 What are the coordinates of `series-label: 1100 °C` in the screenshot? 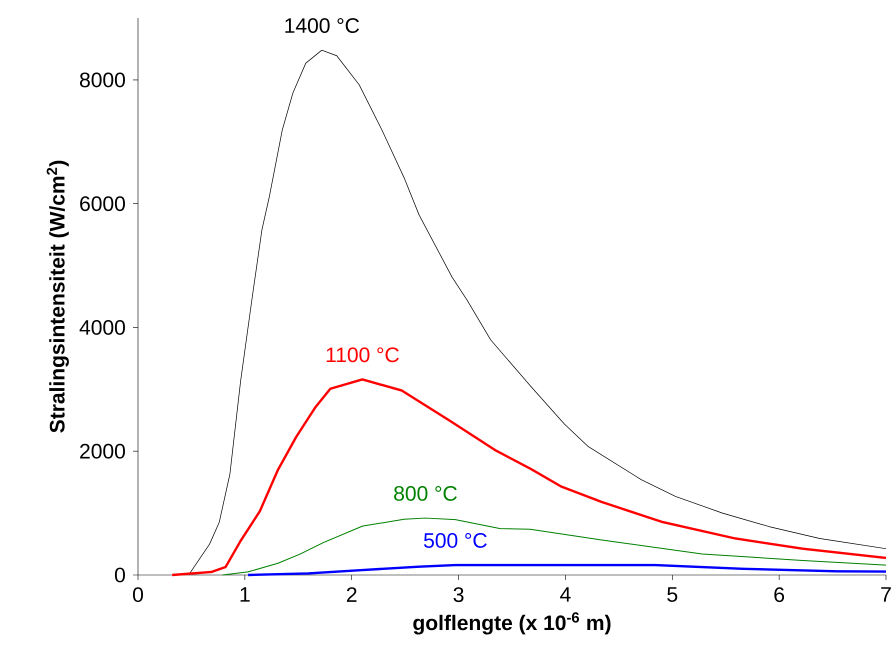 It's located at (362, 354).